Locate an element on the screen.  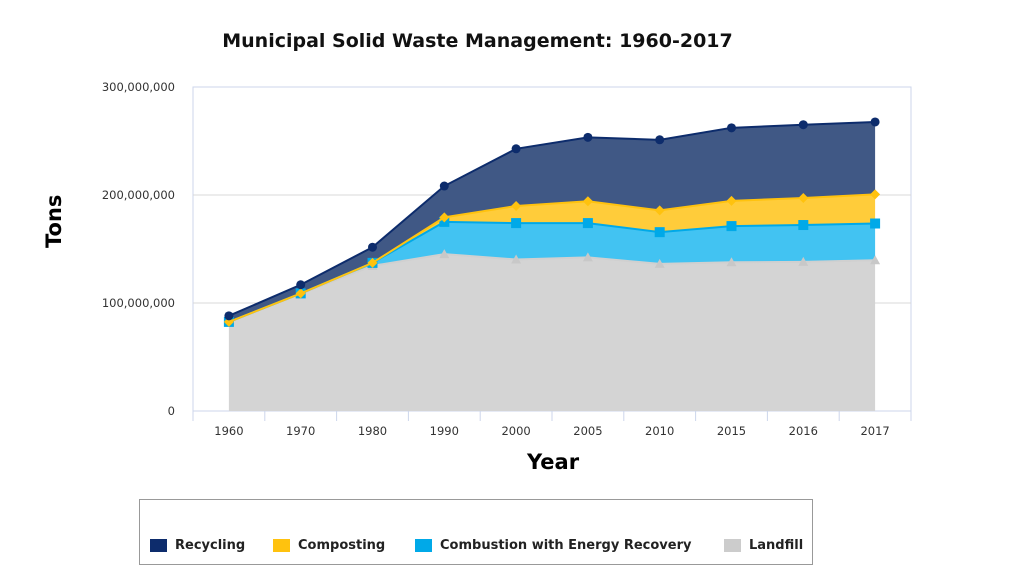
legend-item-combustion: Combustion with Energy Recovery is located at coordinates (553, 545).